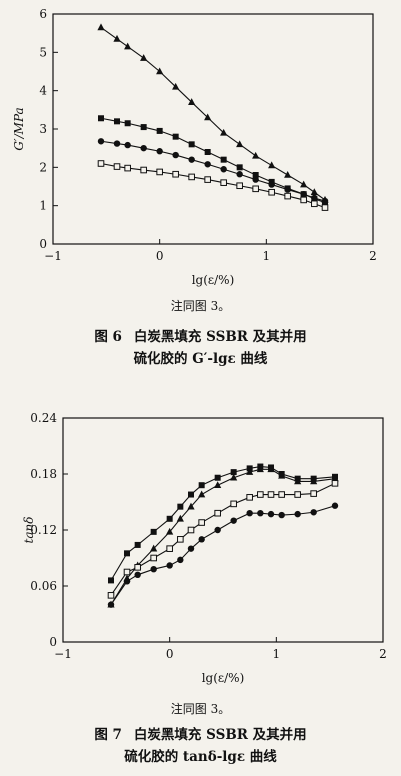  What do you see at coordinates (43, 474) in the screenshot?
I see `y-tick-label: 0.18` at bounding box center [43, 474].